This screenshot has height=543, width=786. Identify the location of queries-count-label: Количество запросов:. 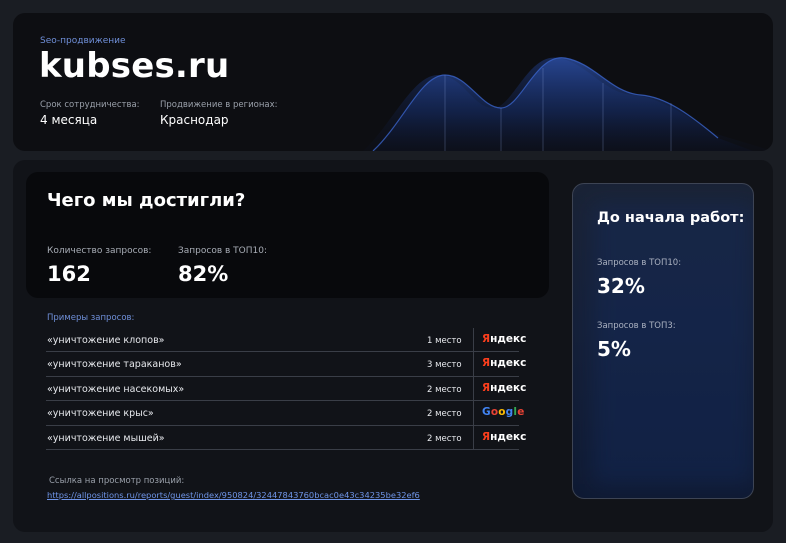
(99, 251).